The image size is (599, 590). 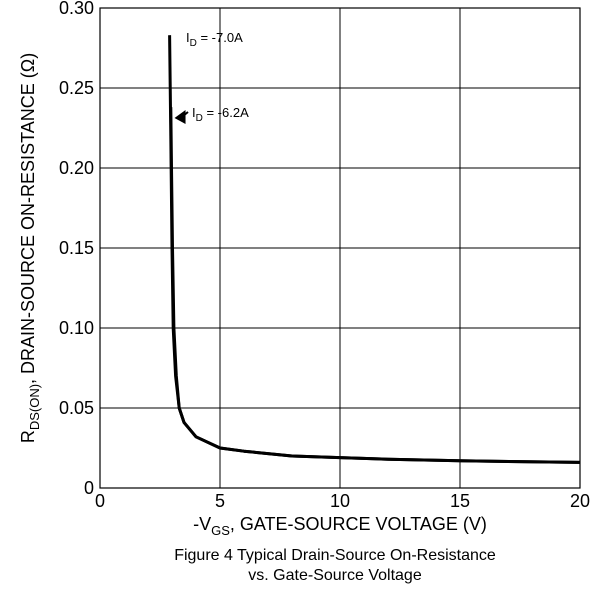 I want to click on annotation-id-7a-rest: = -7.0A, so click(x=220, y=37).